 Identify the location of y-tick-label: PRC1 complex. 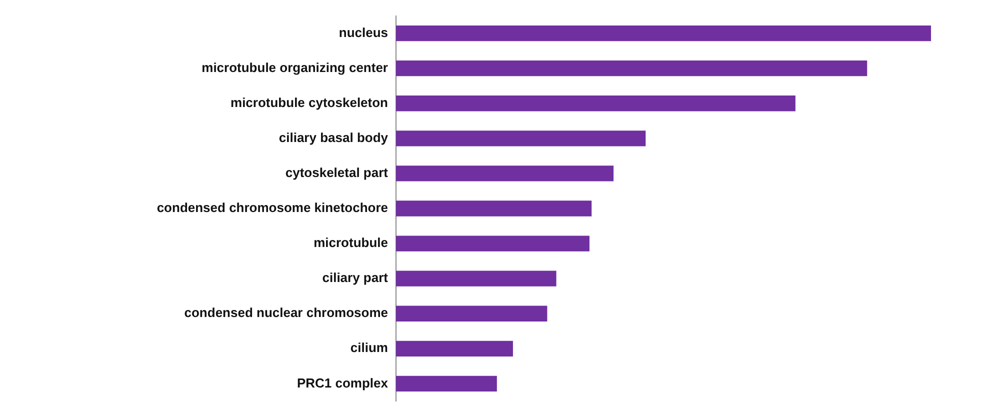
(342, 382).